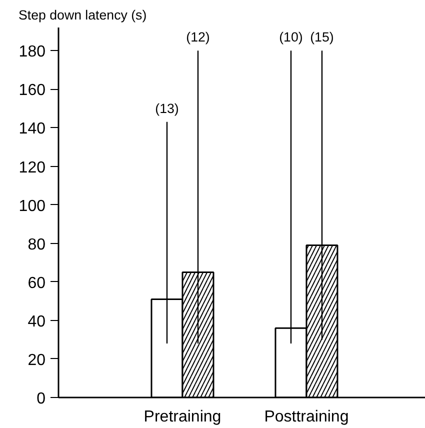 The height and width of the screenshot is (428, 425). Describe the element at coordinates (37, 360) in the screenshot. I see `y-tick-label: 20` at that location.